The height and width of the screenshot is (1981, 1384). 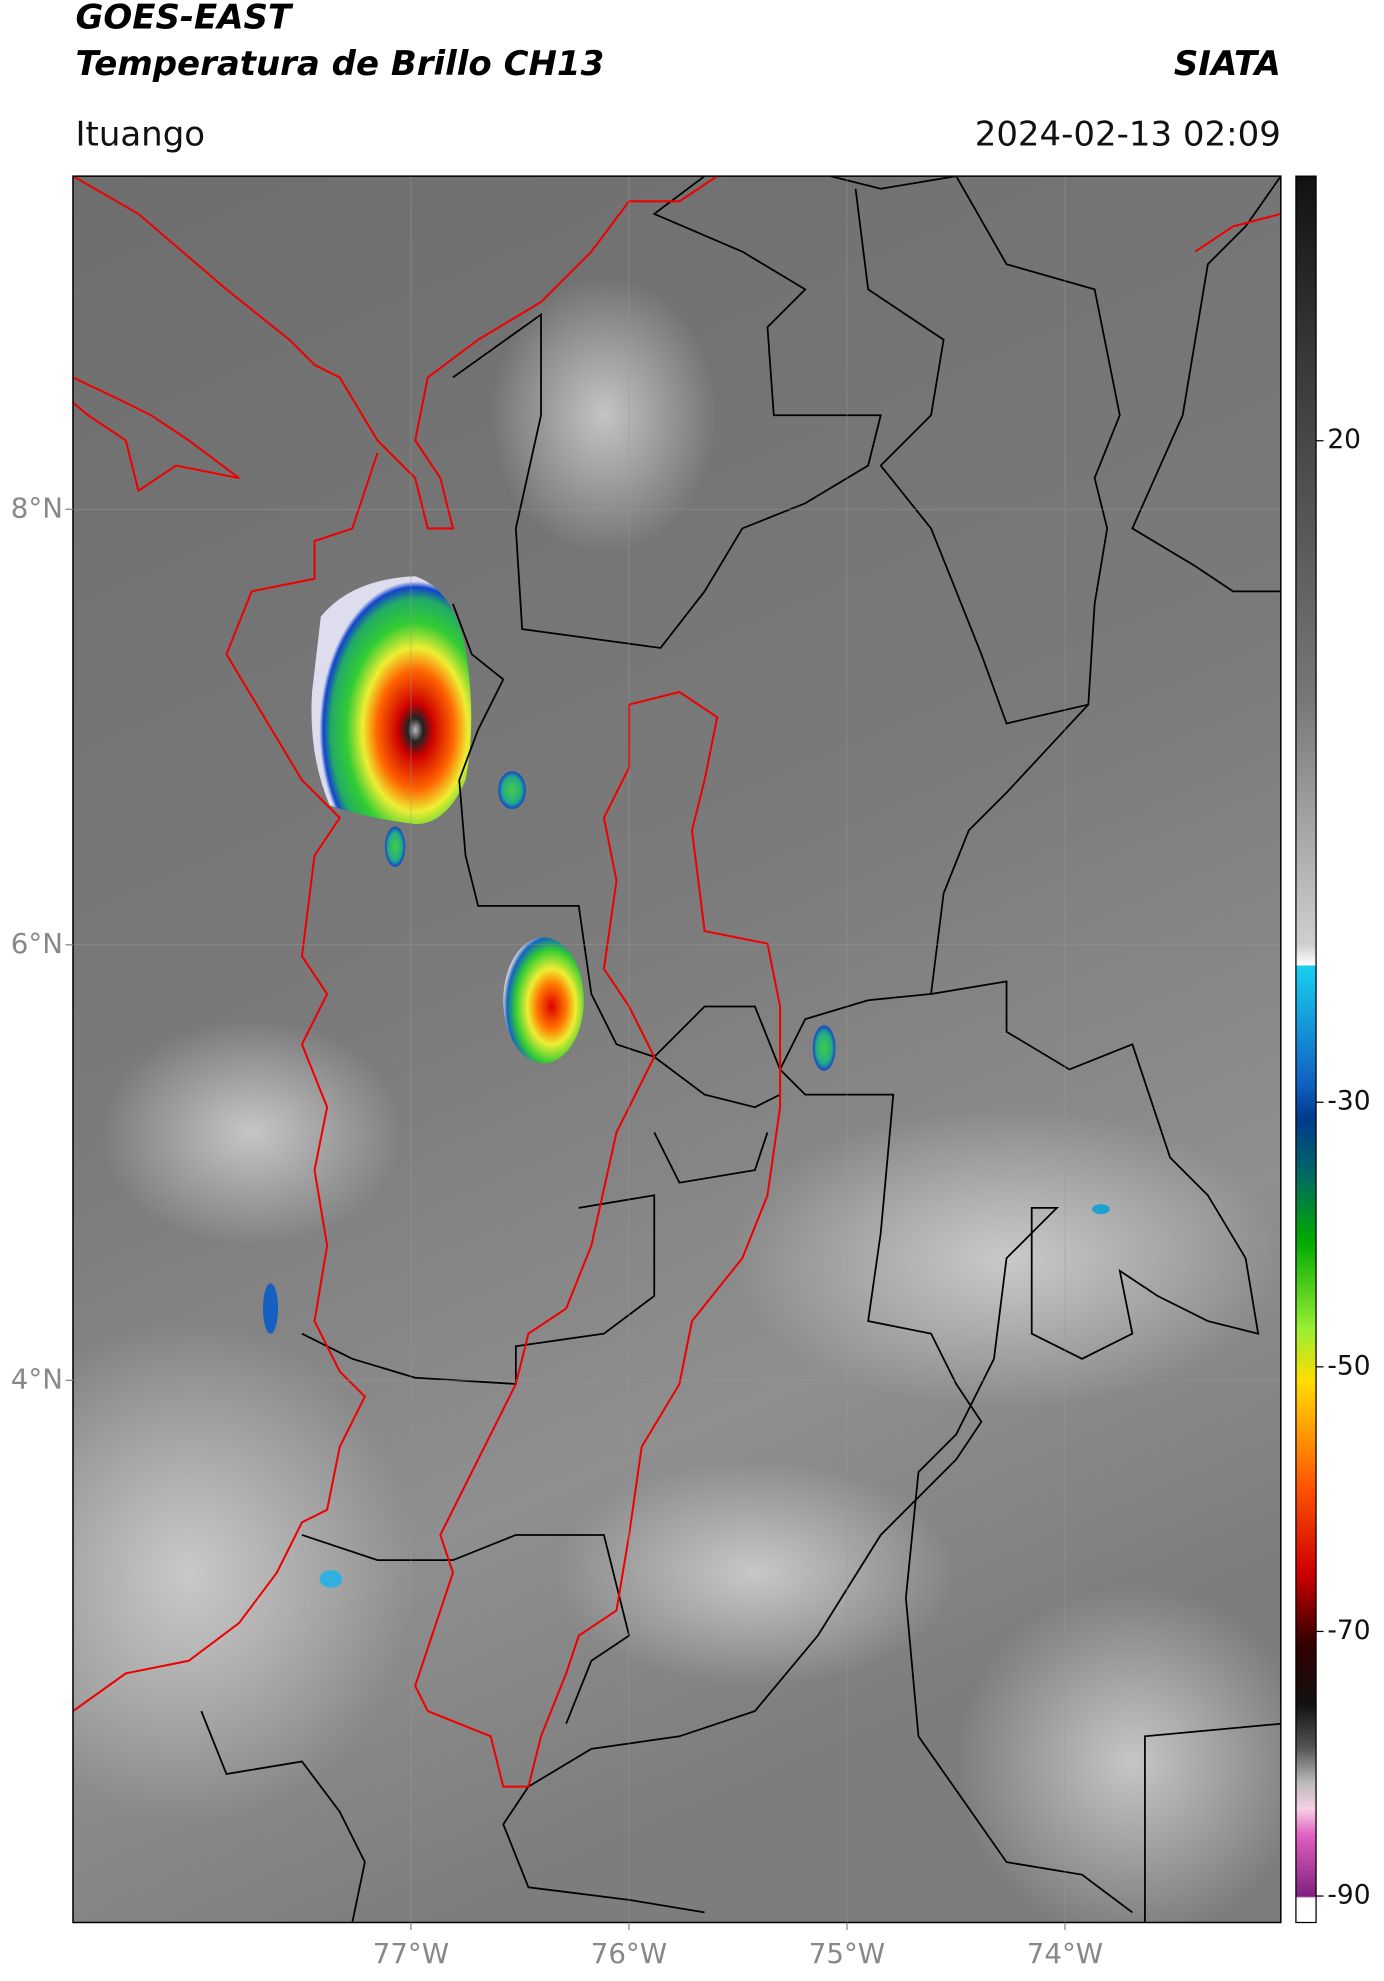 I want to click on colorbar-tick-label: -30, so click(x=1348, y=1101).